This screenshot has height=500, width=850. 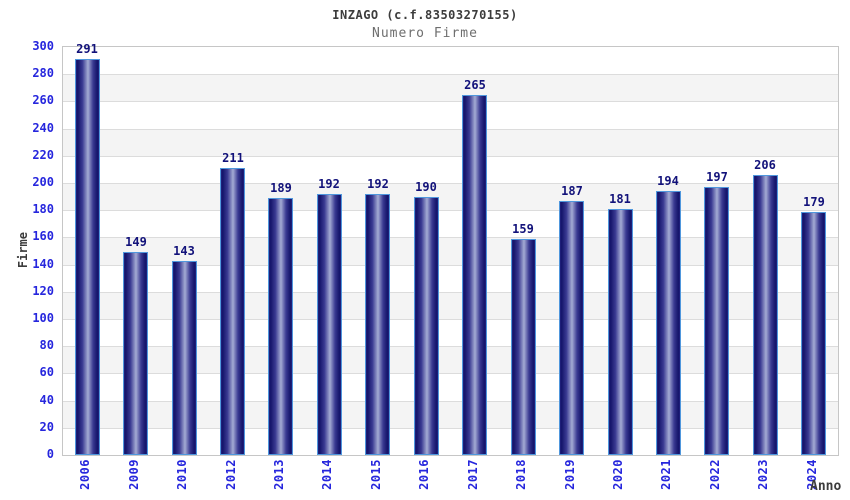 What do you see at coordinates (473, 474) in the screenshot?
I see `x-tick-label: 2017` at bounding box center [473, 474].